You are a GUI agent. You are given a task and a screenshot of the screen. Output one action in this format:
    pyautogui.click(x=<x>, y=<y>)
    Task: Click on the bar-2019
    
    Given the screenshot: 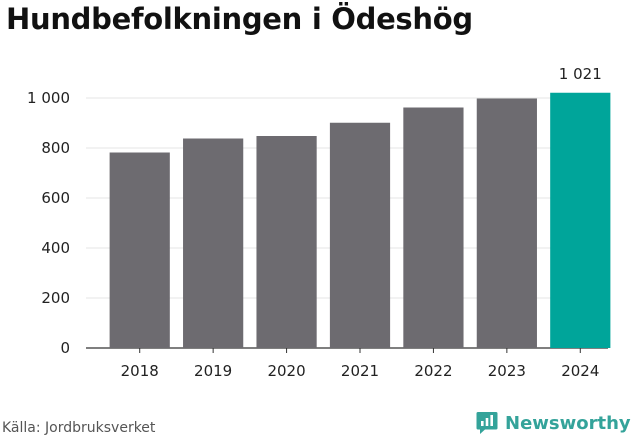 What is the action you would take?
    pyautogui.click(x=213, y=243)
    